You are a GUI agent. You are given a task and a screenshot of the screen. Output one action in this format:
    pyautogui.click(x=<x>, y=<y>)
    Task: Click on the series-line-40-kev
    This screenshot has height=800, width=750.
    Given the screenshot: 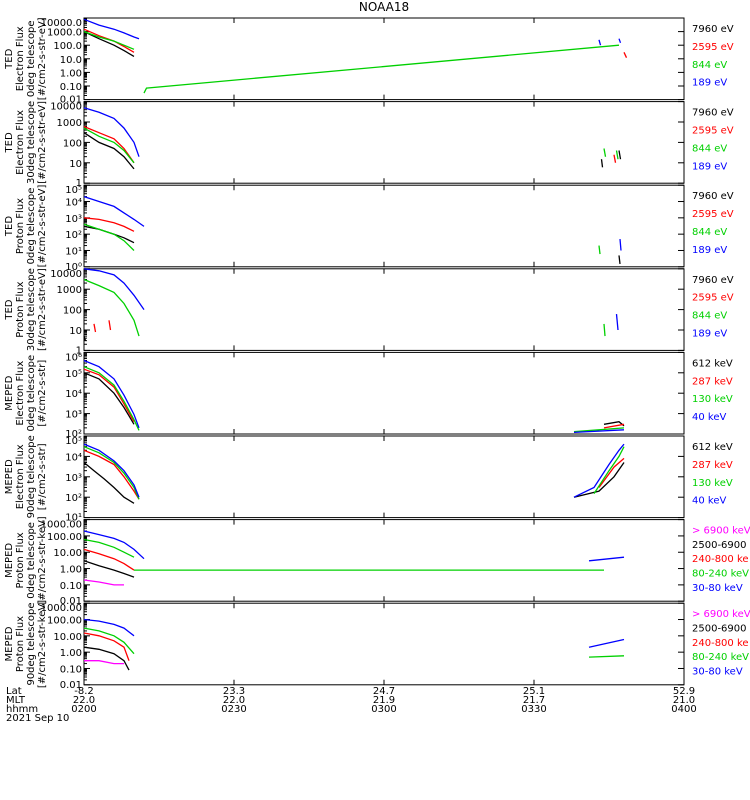 What is the action you would take?
    pyautogui.click(x=111, y=394)
    